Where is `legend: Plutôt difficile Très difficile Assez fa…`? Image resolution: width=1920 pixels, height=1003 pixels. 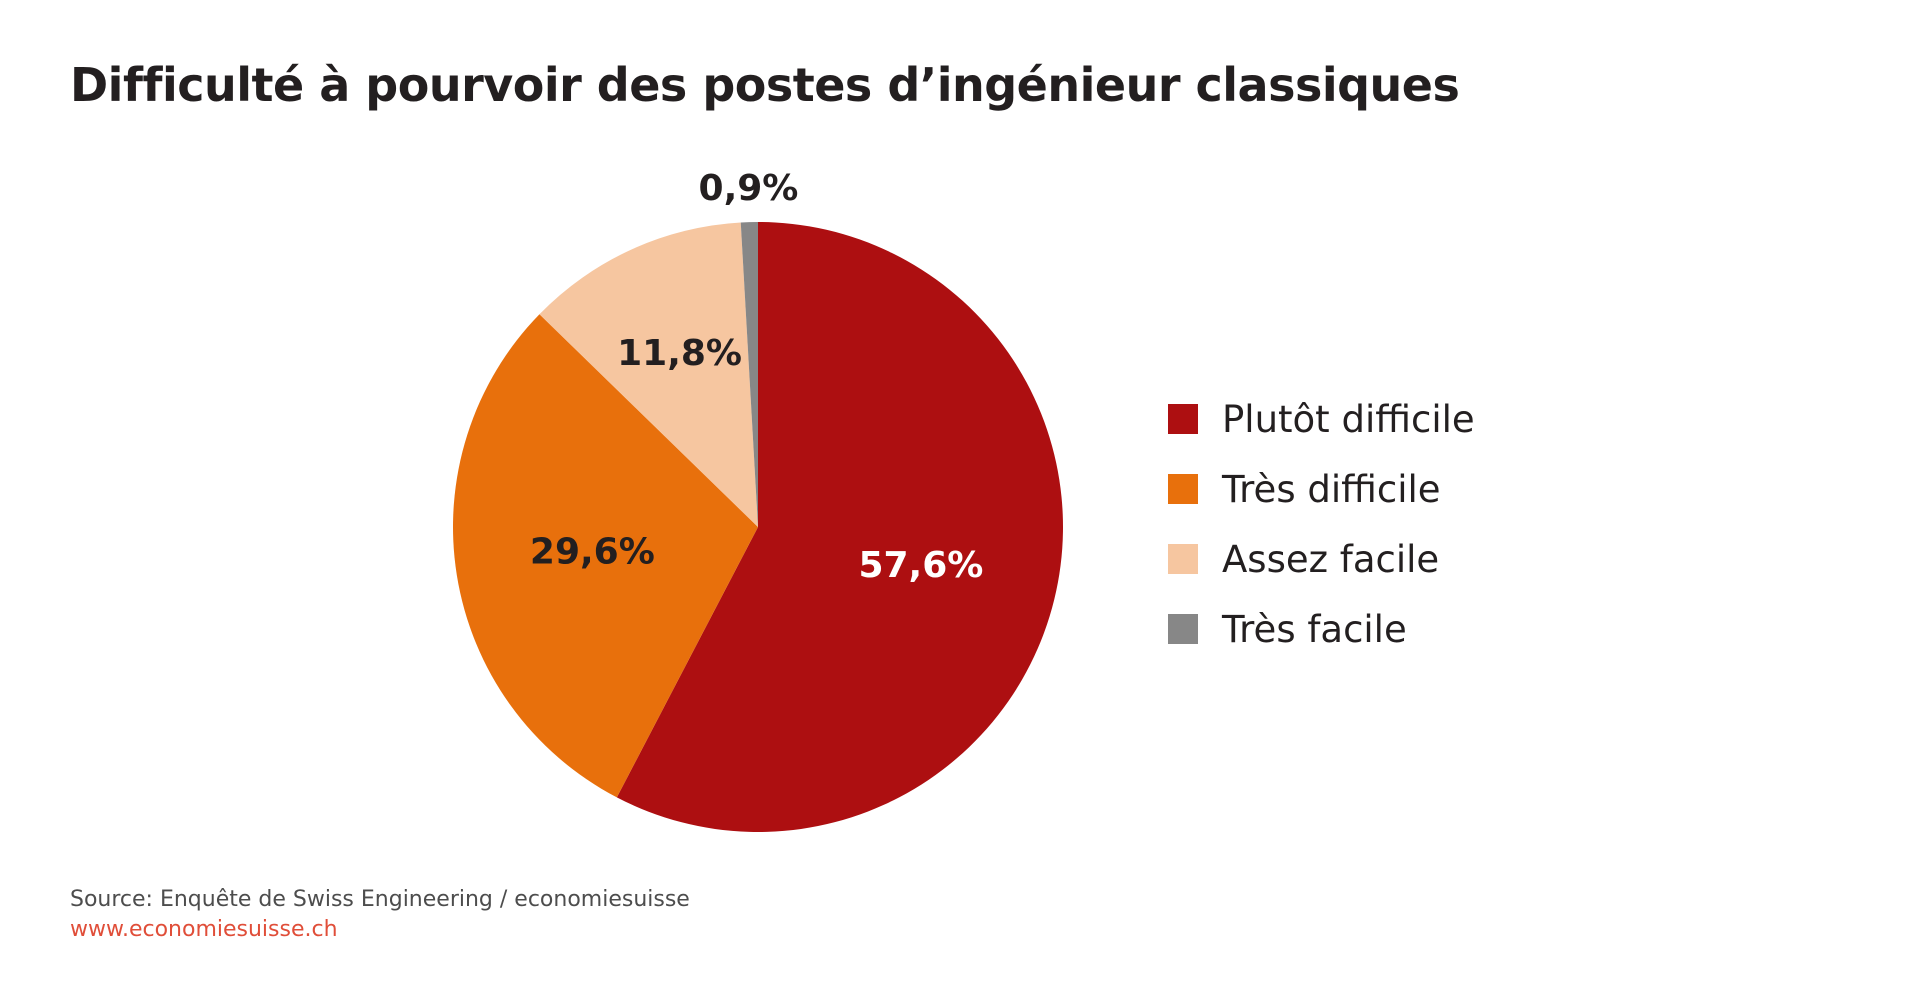
legend: Plutôt difficile Très difficile Assez fa… is located at coordinates (1321, 524).